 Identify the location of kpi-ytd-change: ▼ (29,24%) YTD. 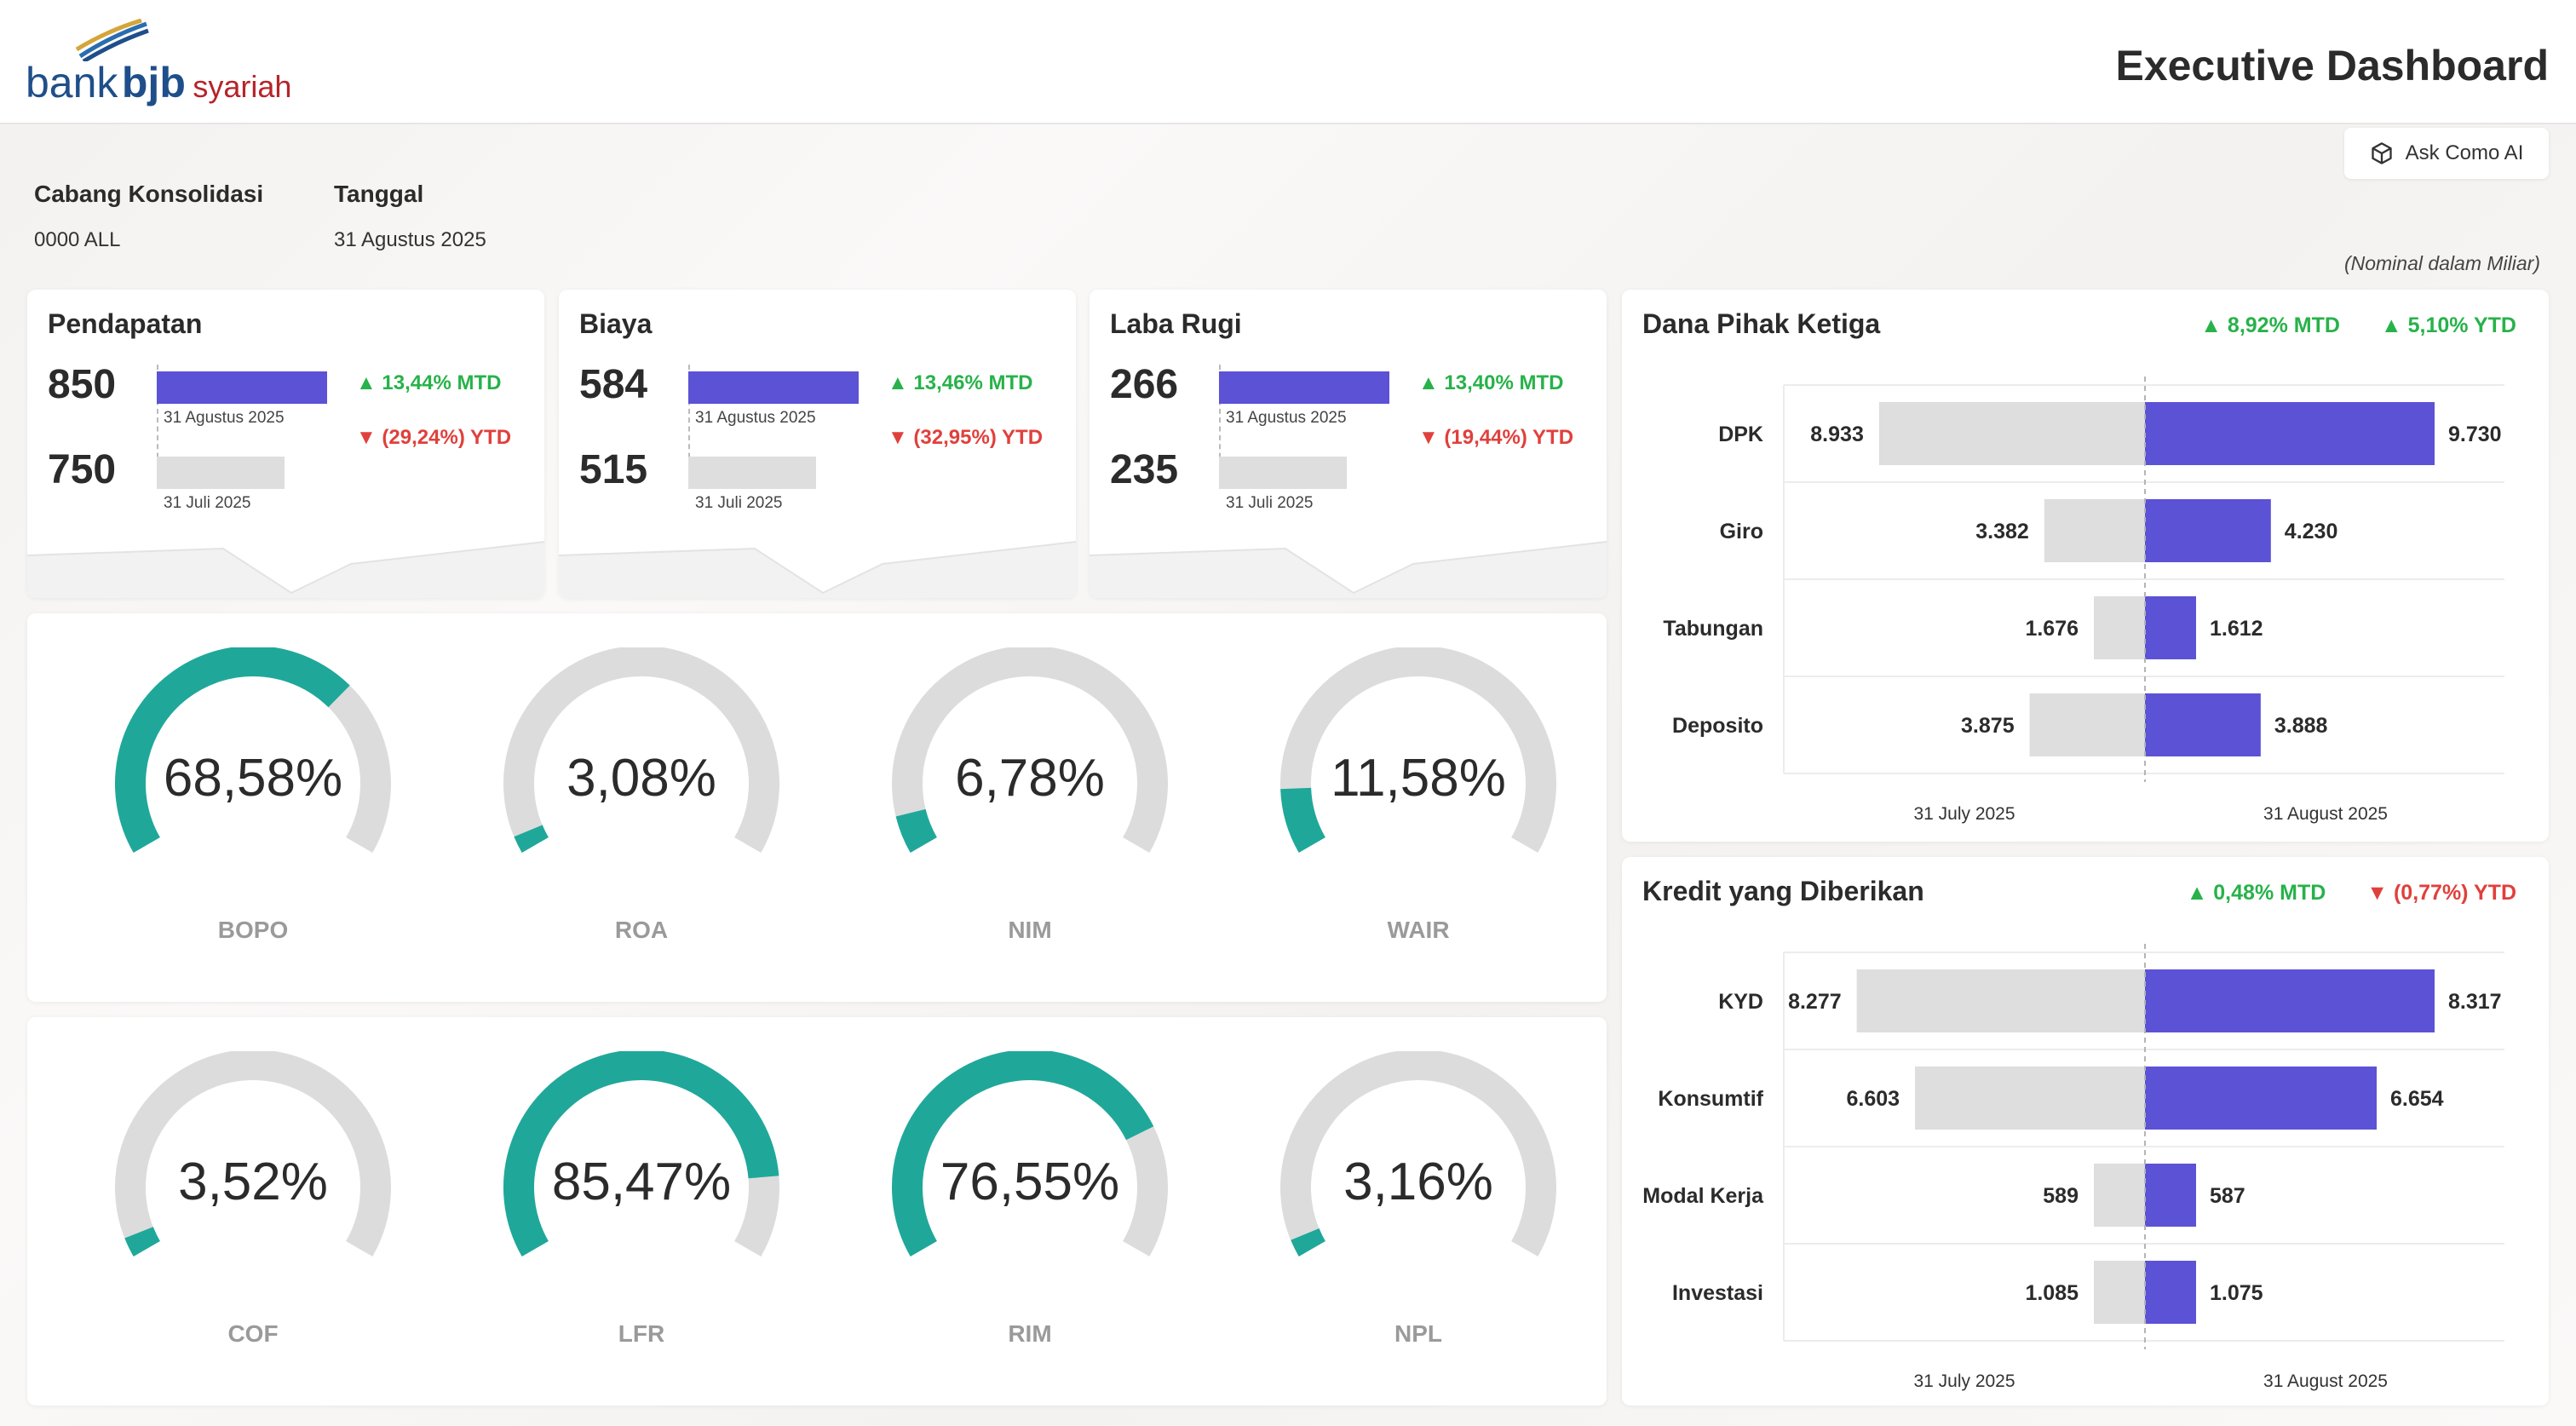
(434, 437).